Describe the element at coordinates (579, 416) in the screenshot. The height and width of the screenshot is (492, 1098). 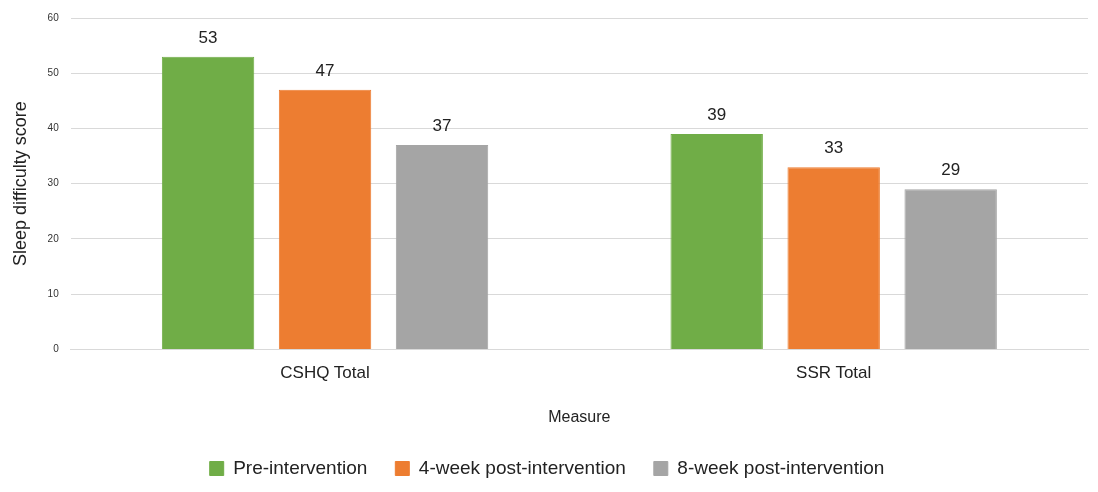
I see `x-axis-title: Measure` at that location.